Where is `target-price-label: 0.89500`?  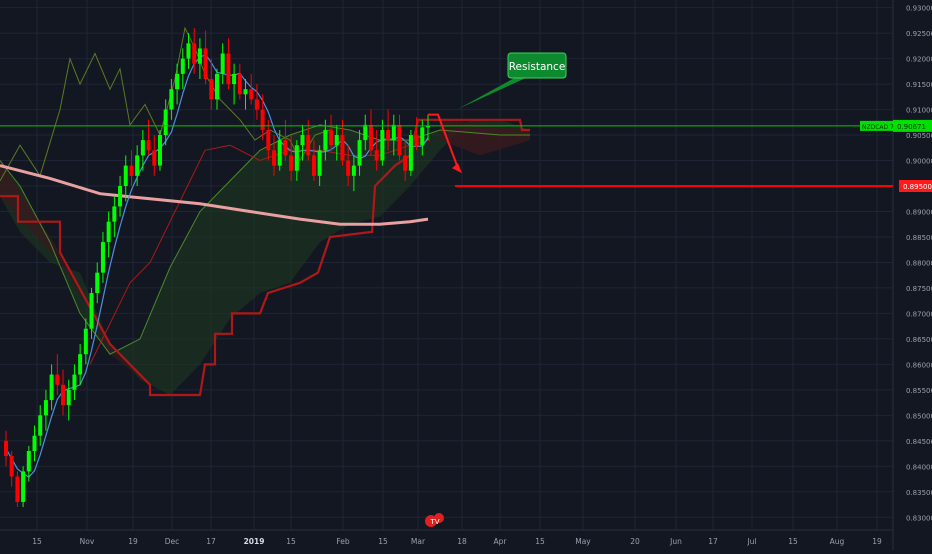
target-price-label: 0.89500 is located at coordinates (915, 186).